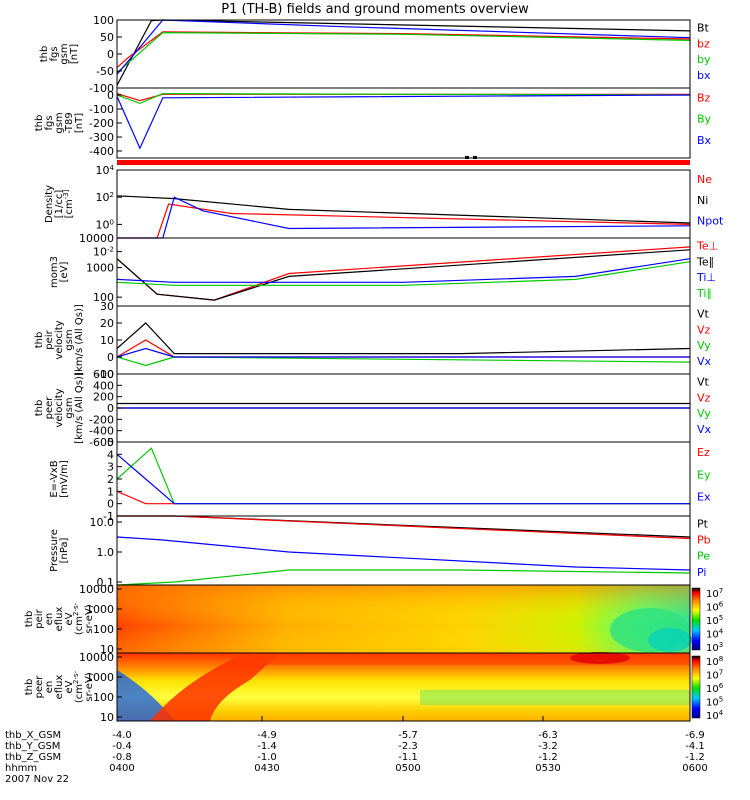  Describe the element at coordinates (703, 556) in the screenshot. I see `legend-Pe: Pe` at that location.